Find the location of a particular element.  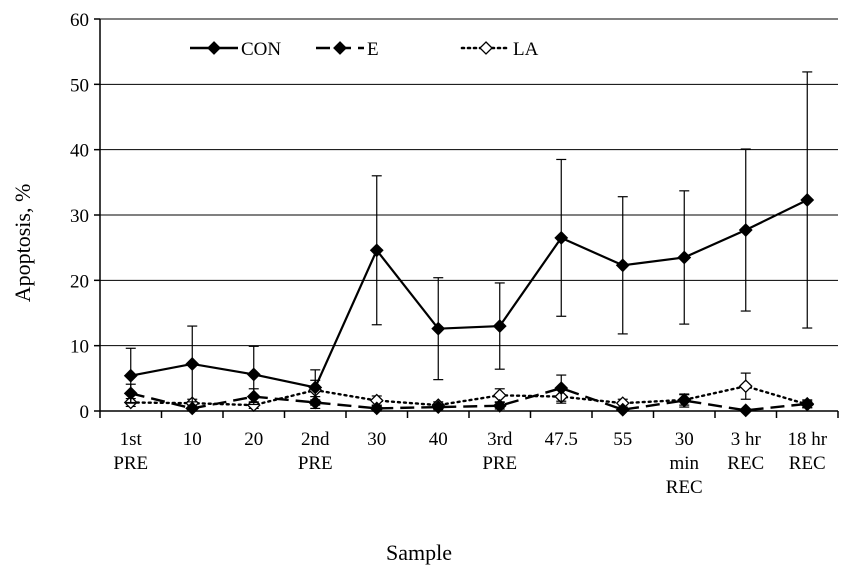

x-tick-label: 55 is located at coordinates (622, 439).